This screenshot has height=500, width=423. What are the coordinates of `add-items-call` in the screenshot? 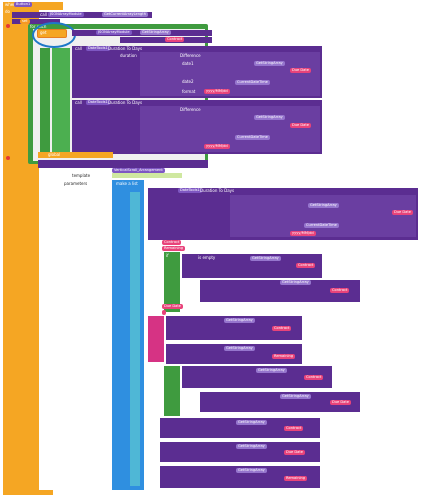 It's located at (123, 164).